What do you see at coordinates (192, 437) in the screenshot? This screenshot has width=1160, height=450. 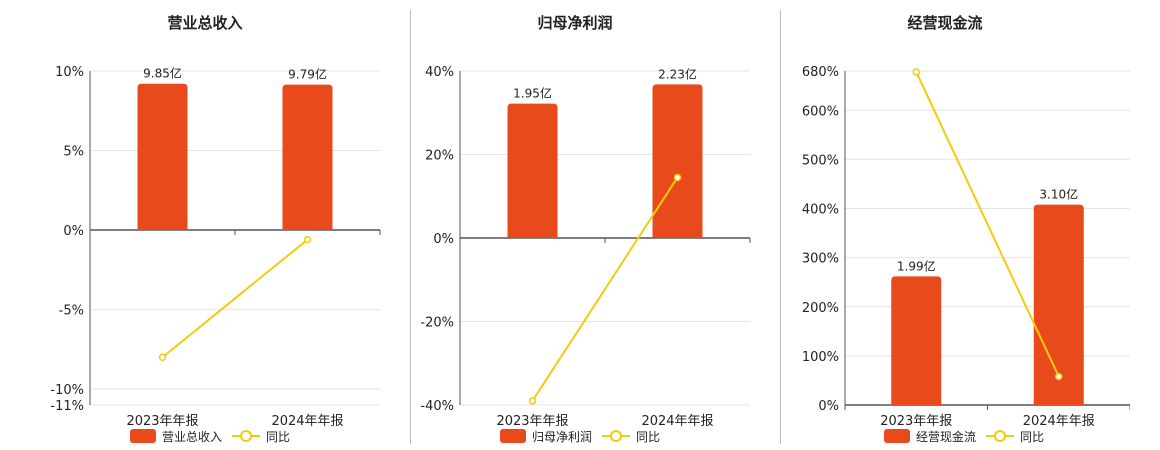 I see `legend-bar-label: 营业总收入` at bounding box center [192, 437].